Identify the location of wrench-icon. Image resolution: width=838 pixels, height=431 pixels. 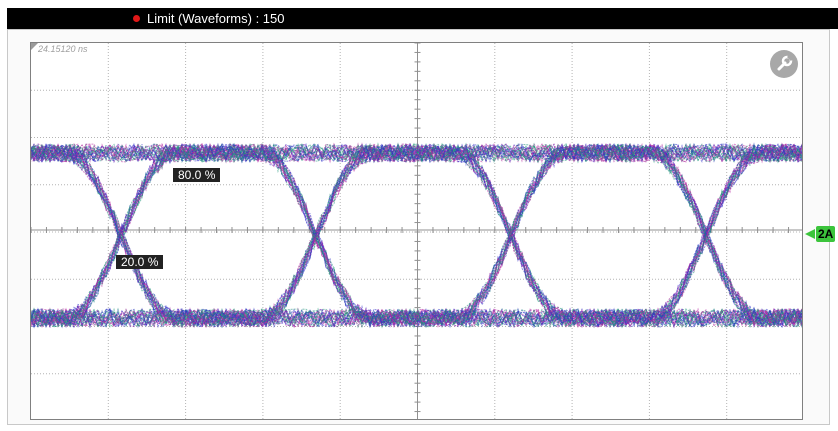
(785, 62).